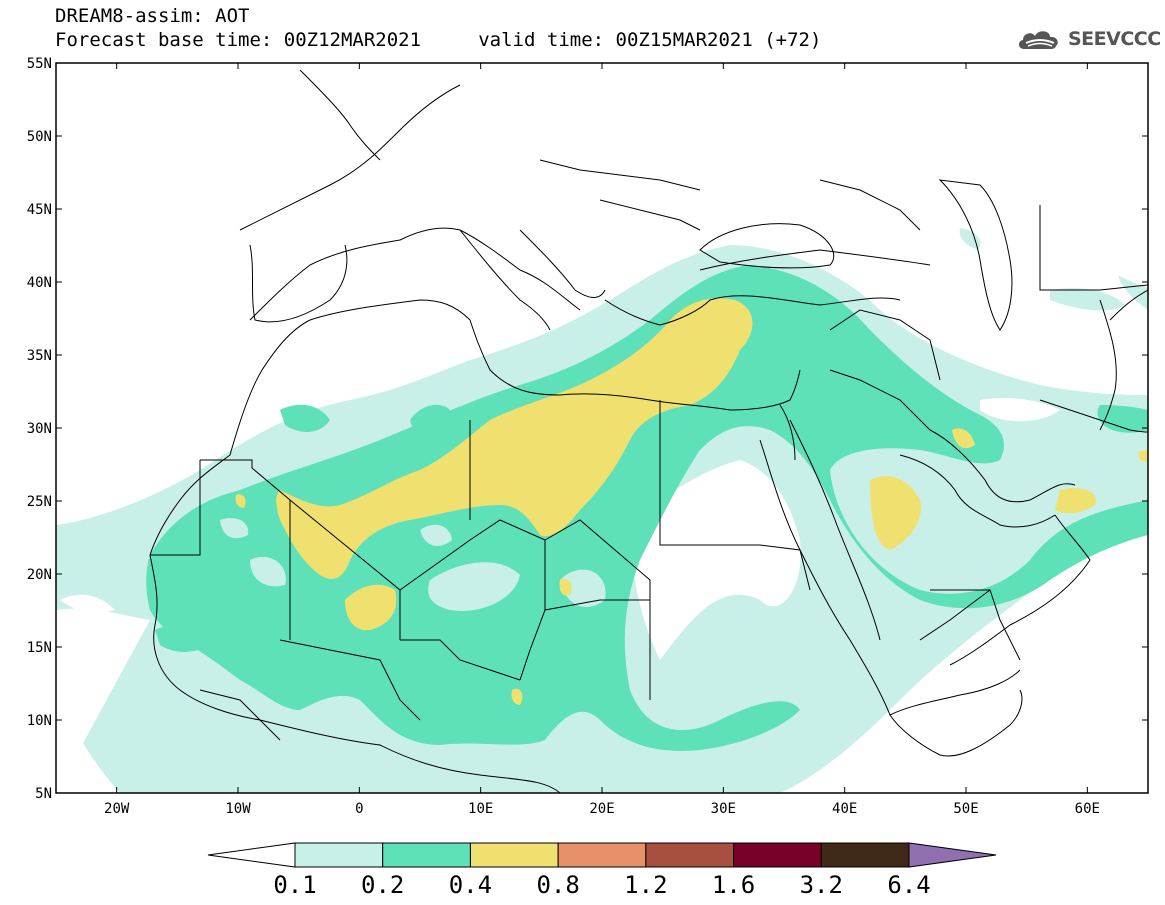  I want to click on colorbar-over-arrow, so click(952, 855).